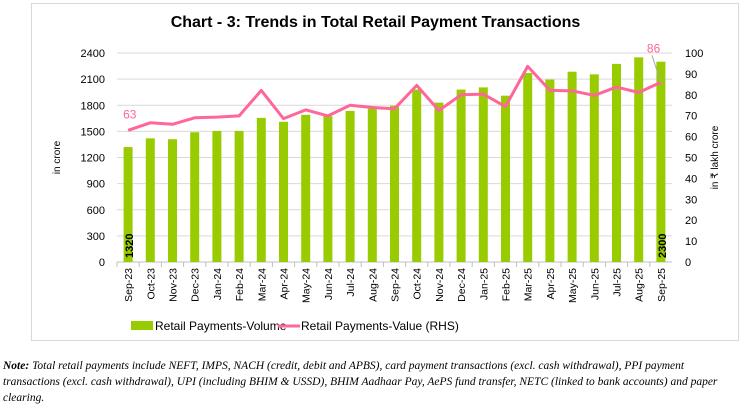  What do you see at coordinates (262, 284) in the screenshot?
I see `x-tick-label: Mar-24` at bounding box center [262, 284].